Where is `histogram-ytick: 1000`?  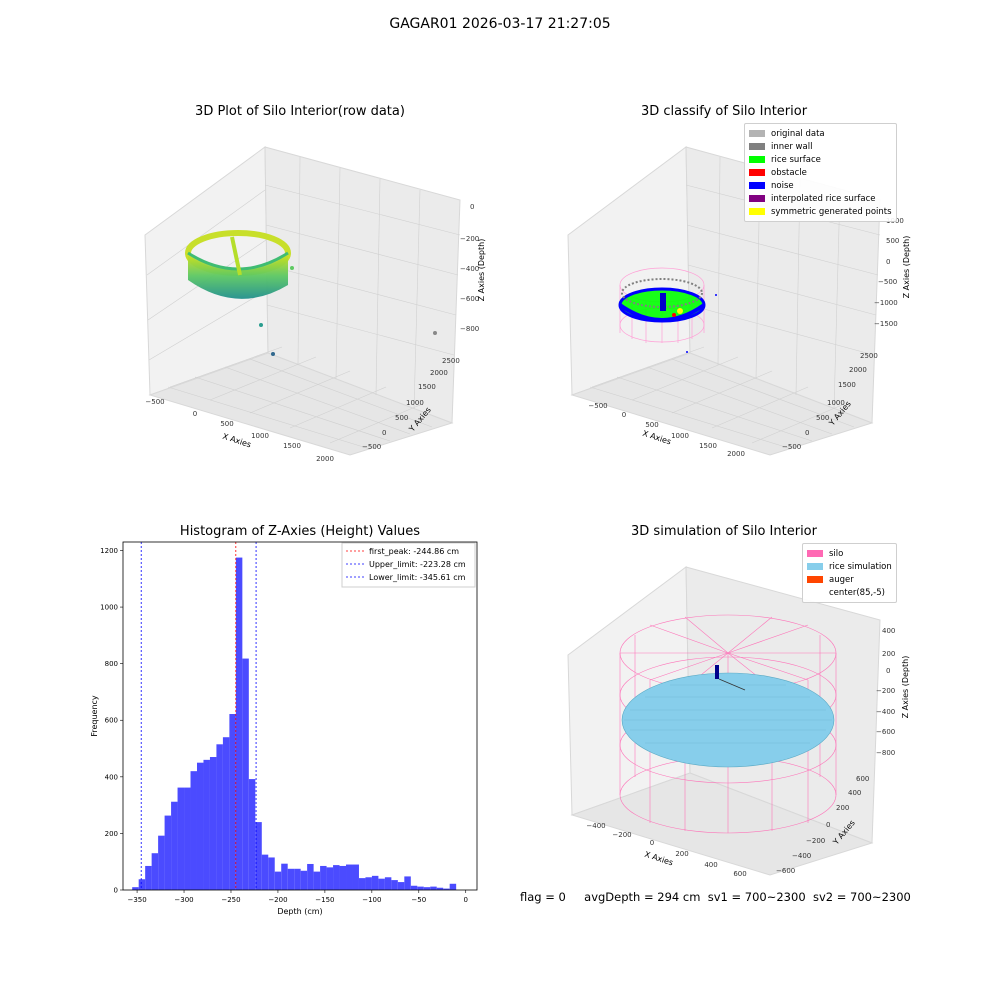
histogram-ytick: 1000 is located at coordinates (109, 608).